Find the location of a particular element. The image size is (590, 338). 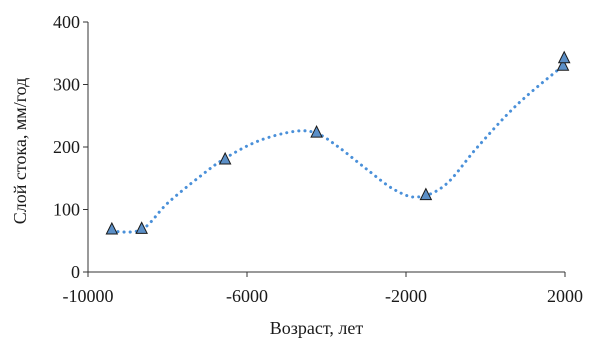

y-tick-label: 200 is located at coordinates (66, 147).